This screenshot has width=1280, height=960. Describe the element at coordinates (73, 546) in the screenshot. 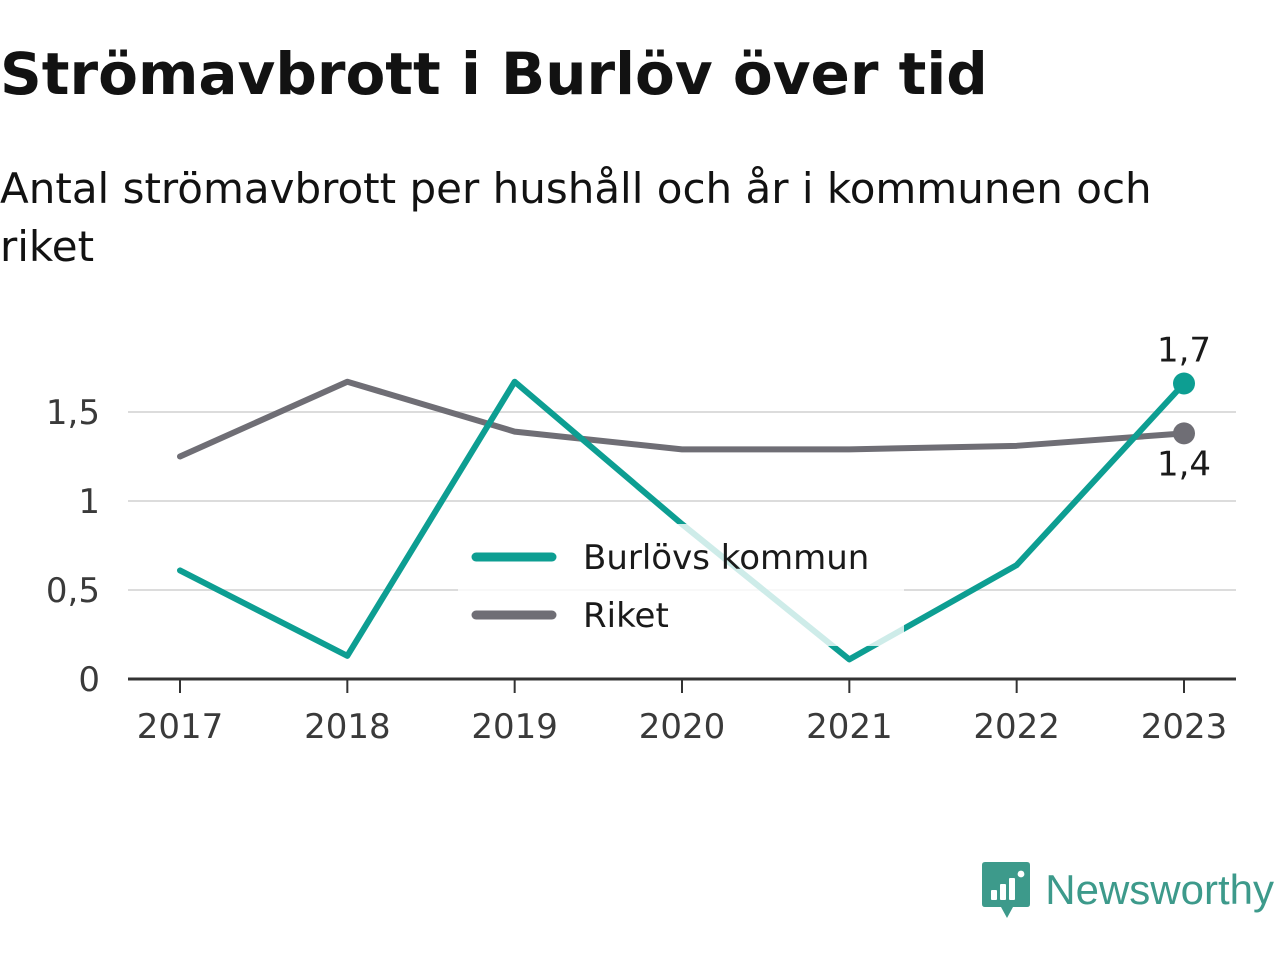

I see `y-axis: 0 0,5 1 1,5` at that location.